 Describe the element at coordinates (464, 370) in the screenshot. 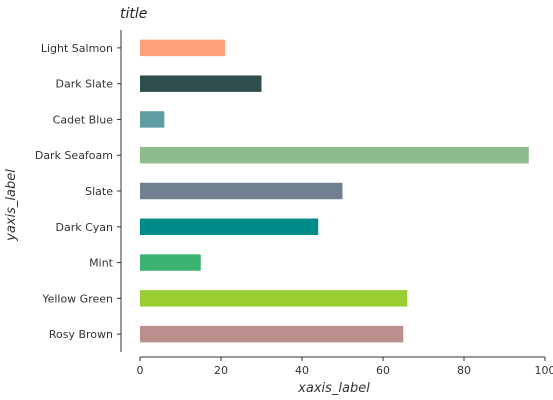

I see `x-tick-label-80: 80` at that location.